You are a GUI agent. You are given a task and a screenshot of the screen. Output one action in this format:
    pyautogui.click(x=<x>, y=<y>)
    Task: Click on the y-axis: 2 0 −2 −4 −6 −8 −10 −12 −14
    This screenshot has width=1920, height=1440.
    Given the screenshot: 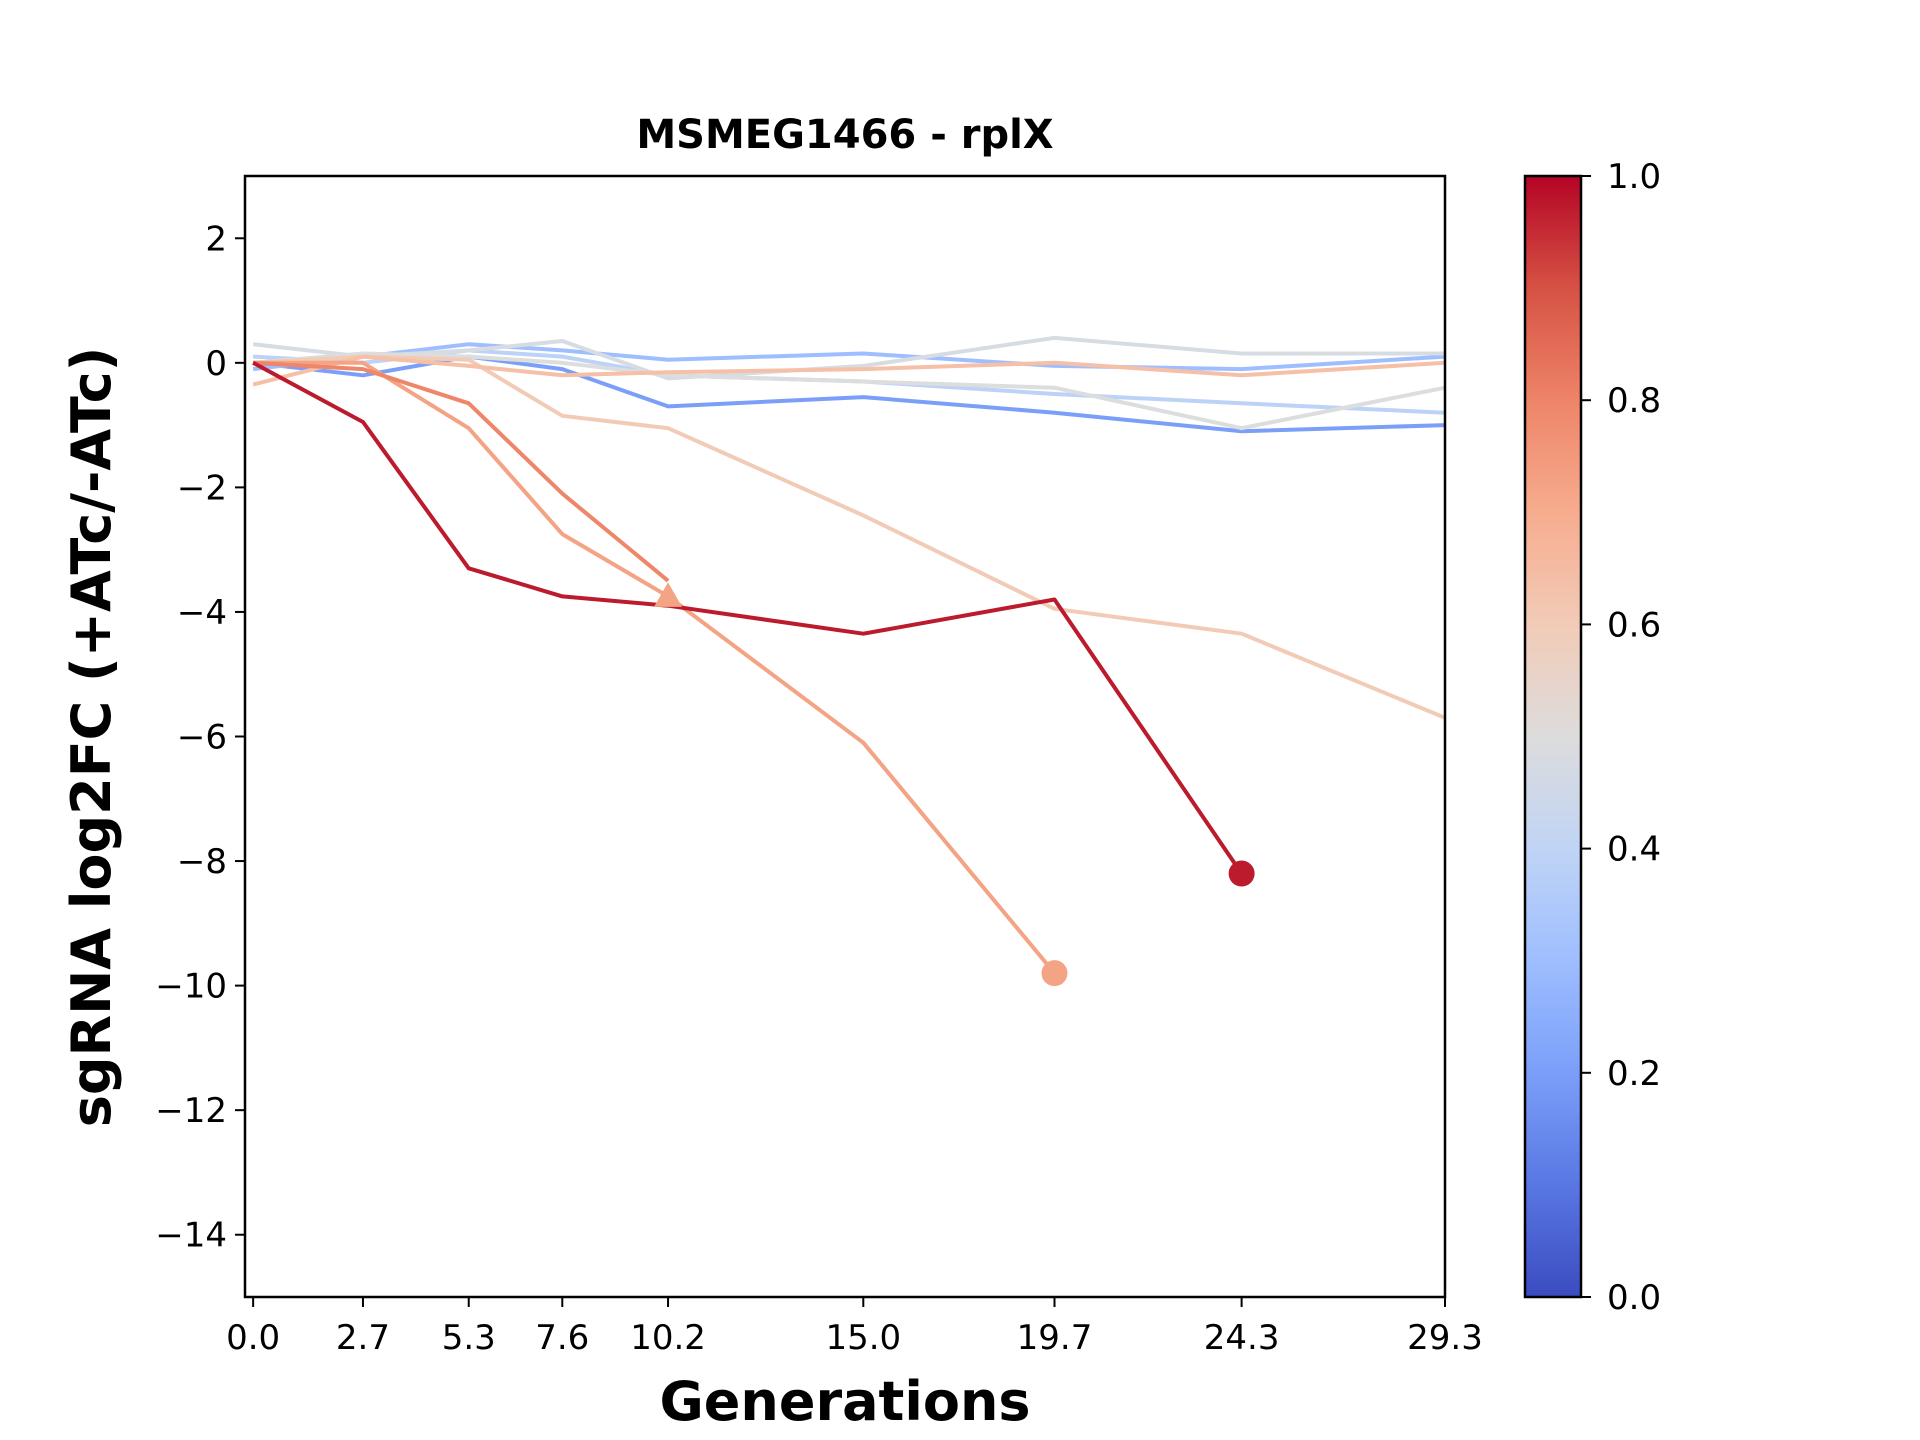 What is the action you would take?
    pyautogui.click(x=200, y=737)
    